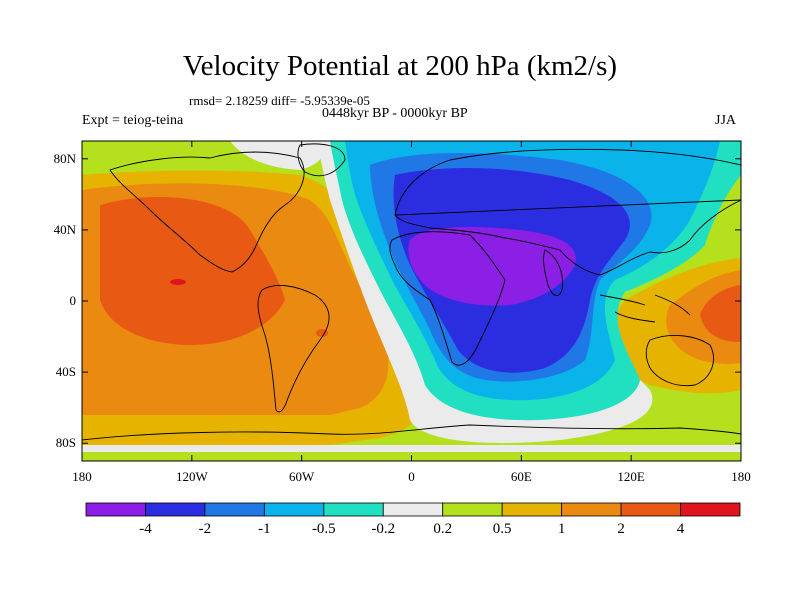  Describe the element at coordinates (293, 348) in the screenshot. I see `coast-south-america` at that location.